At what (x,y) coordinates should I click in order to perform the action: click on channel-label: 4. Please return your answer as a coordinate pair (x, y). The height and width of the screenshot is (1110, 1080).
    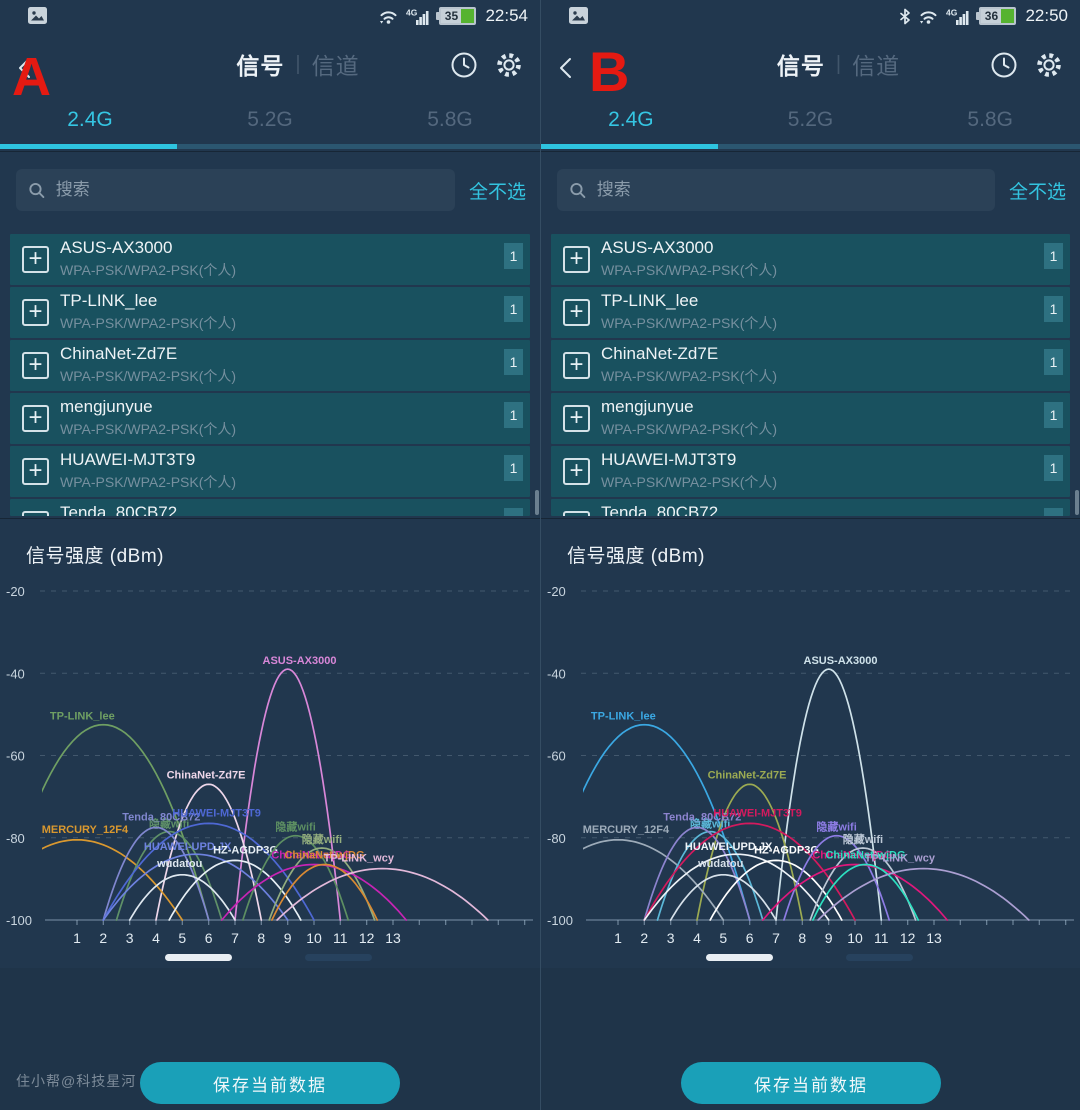
    Looking at the image, I should click on (697, 938).